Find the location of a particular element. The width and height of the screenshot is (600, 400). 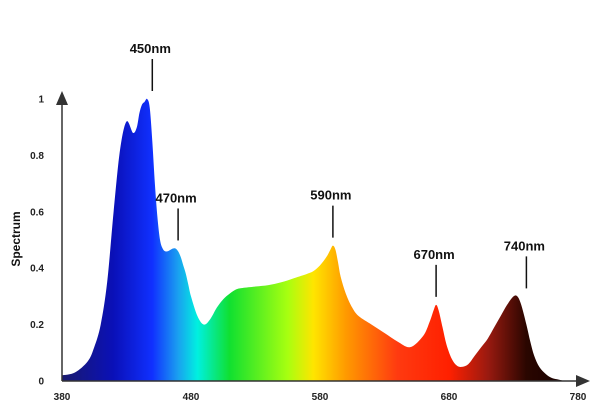

y-tick-label: 0.4 is located at coordinates (37, 269).